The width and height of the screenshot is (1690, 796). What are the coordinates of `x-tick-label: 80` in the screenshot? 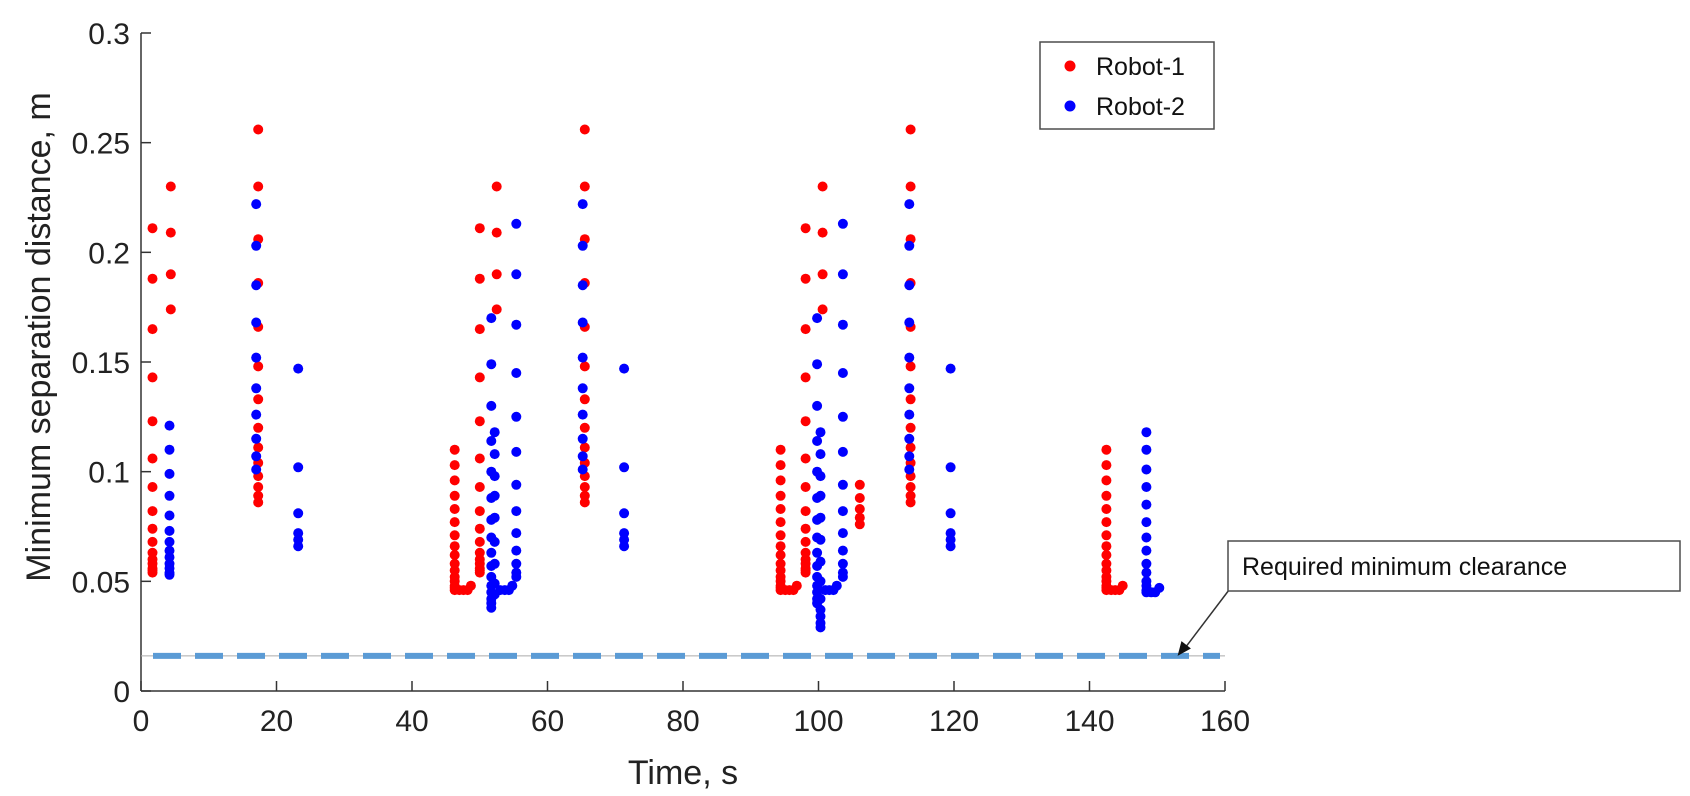 It's located at (682, 721).